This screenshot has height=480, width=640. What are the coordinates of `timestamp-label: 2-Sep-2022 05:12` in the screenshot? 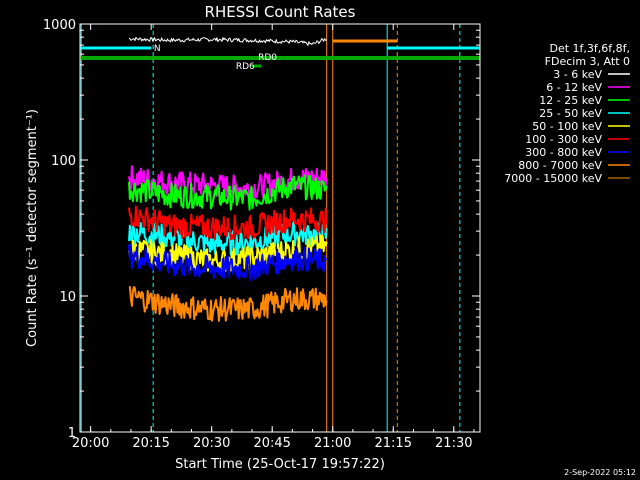 It's located at (600, 472).